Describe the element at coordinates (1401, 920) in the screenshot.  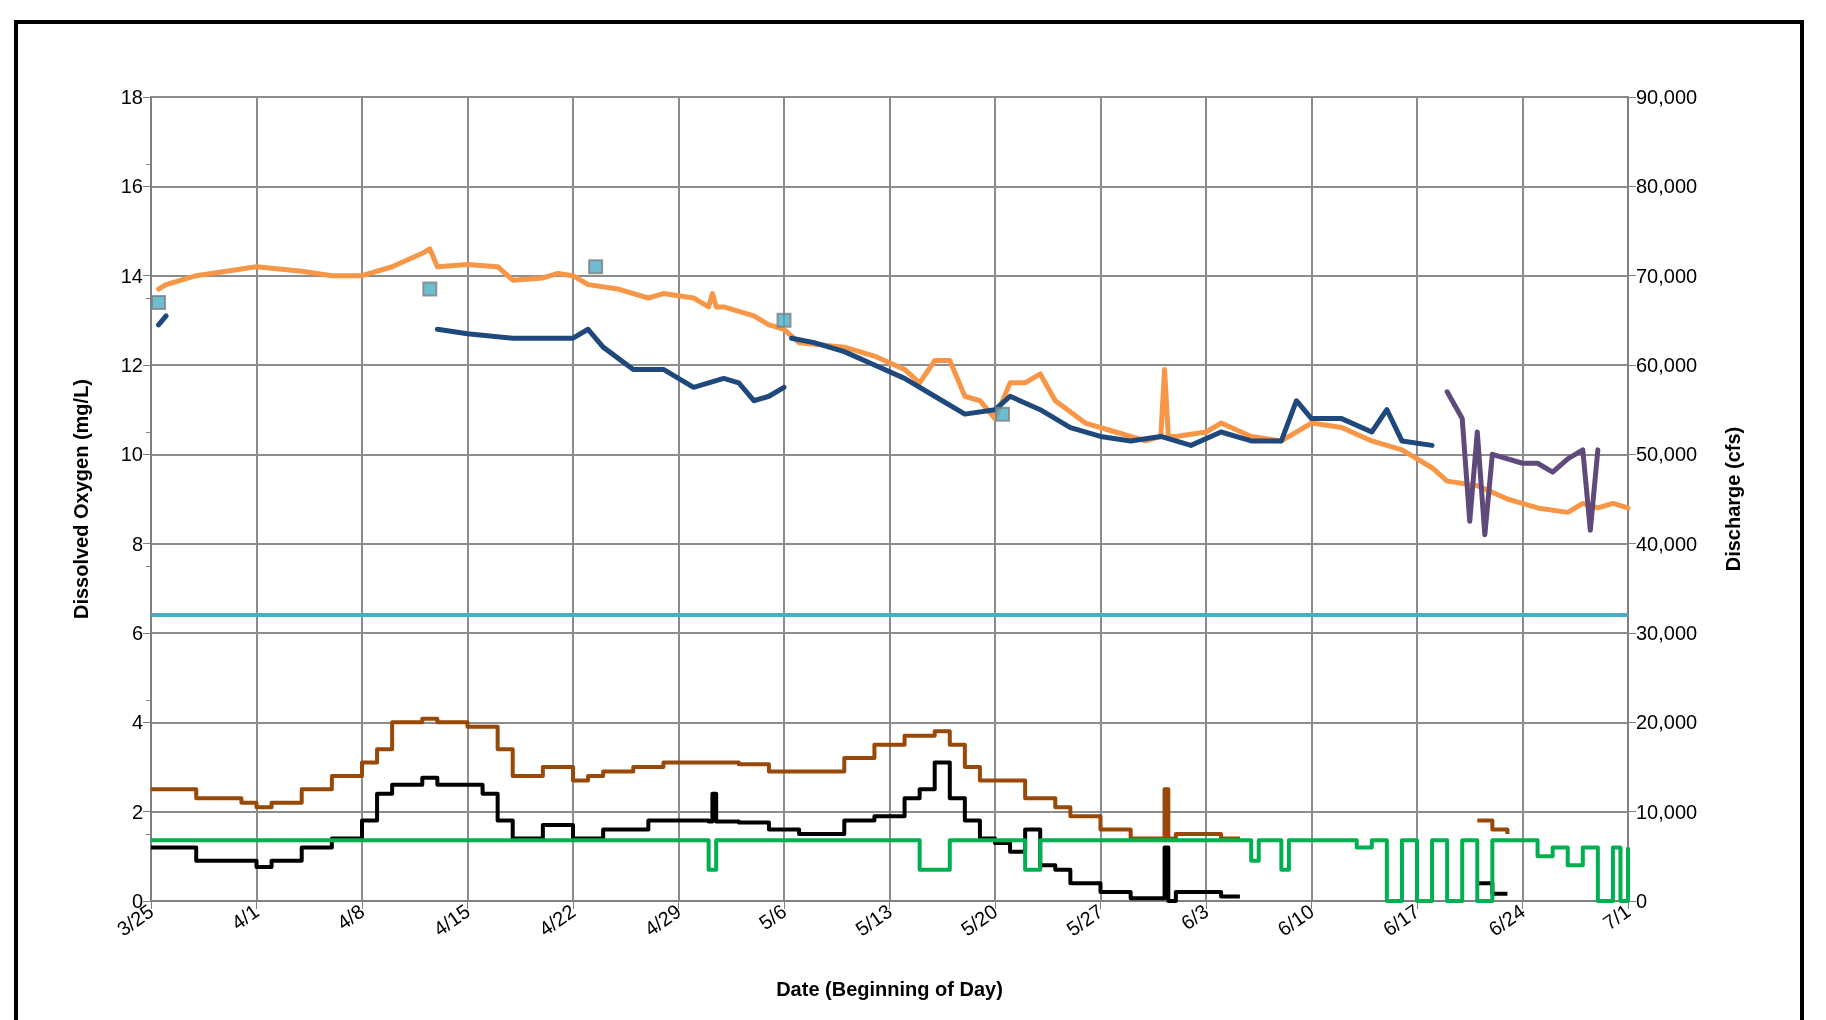
I see `x-tick-label: 6/17` at that location.